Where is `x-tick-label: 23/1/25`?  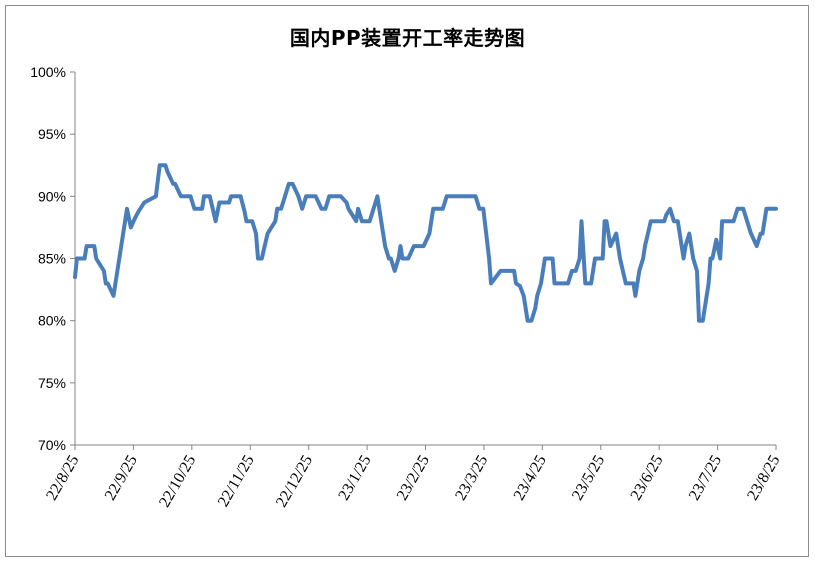 x-tick-label: 23/1/25 is located at coordinates (354, 478).